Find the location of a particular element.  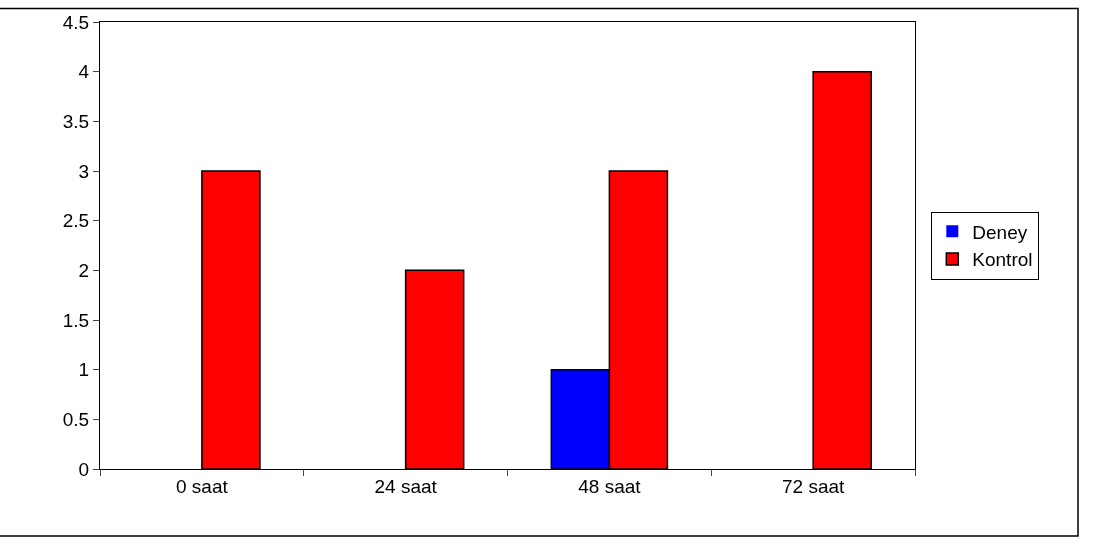

y-tick-label: 0.5 is located at coordinates (76, 419).